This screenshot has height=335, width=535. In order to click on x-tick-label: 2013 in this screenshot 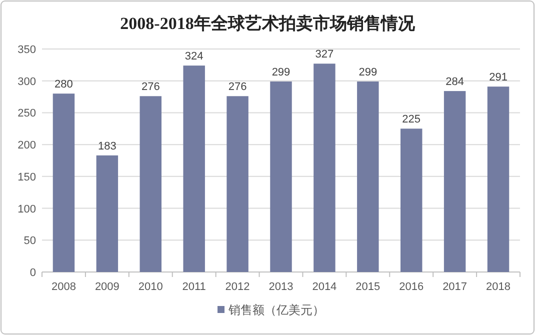, I will do `click(281, 287)`.